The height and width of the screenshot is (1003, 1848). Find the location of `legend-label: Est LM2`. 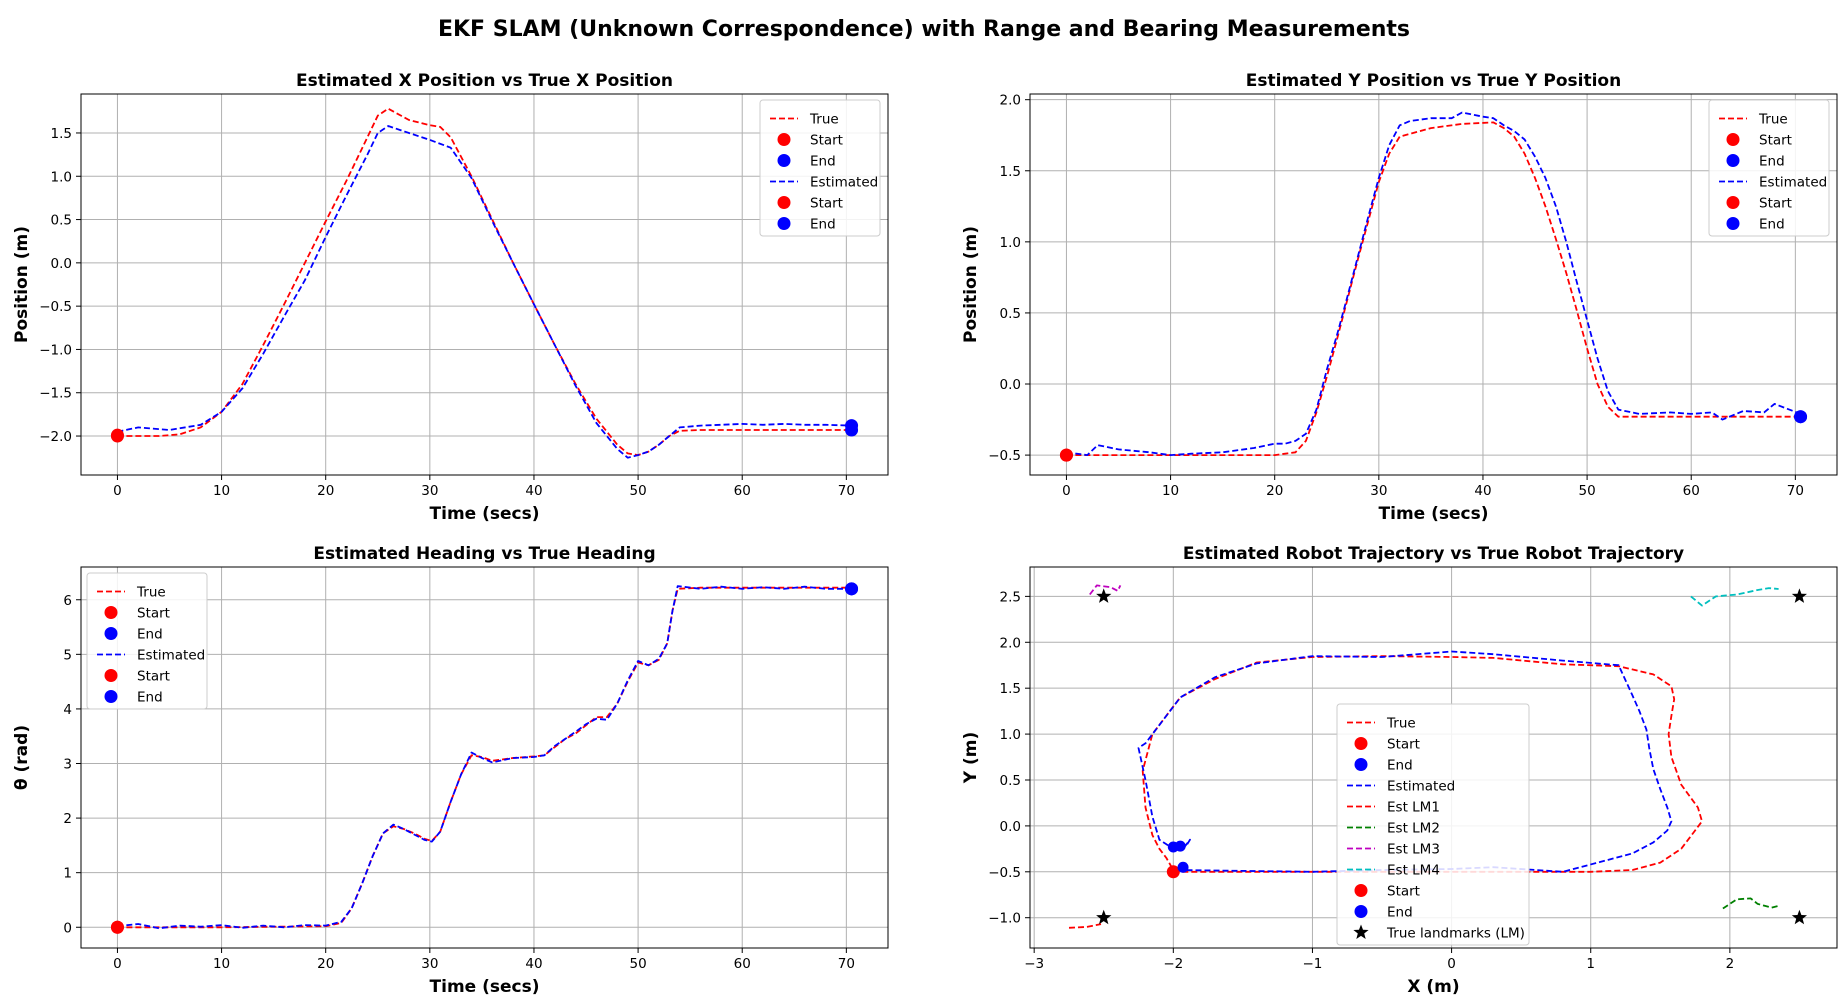

legend-label: Est LM2 is located at coordinates (1413, 829).